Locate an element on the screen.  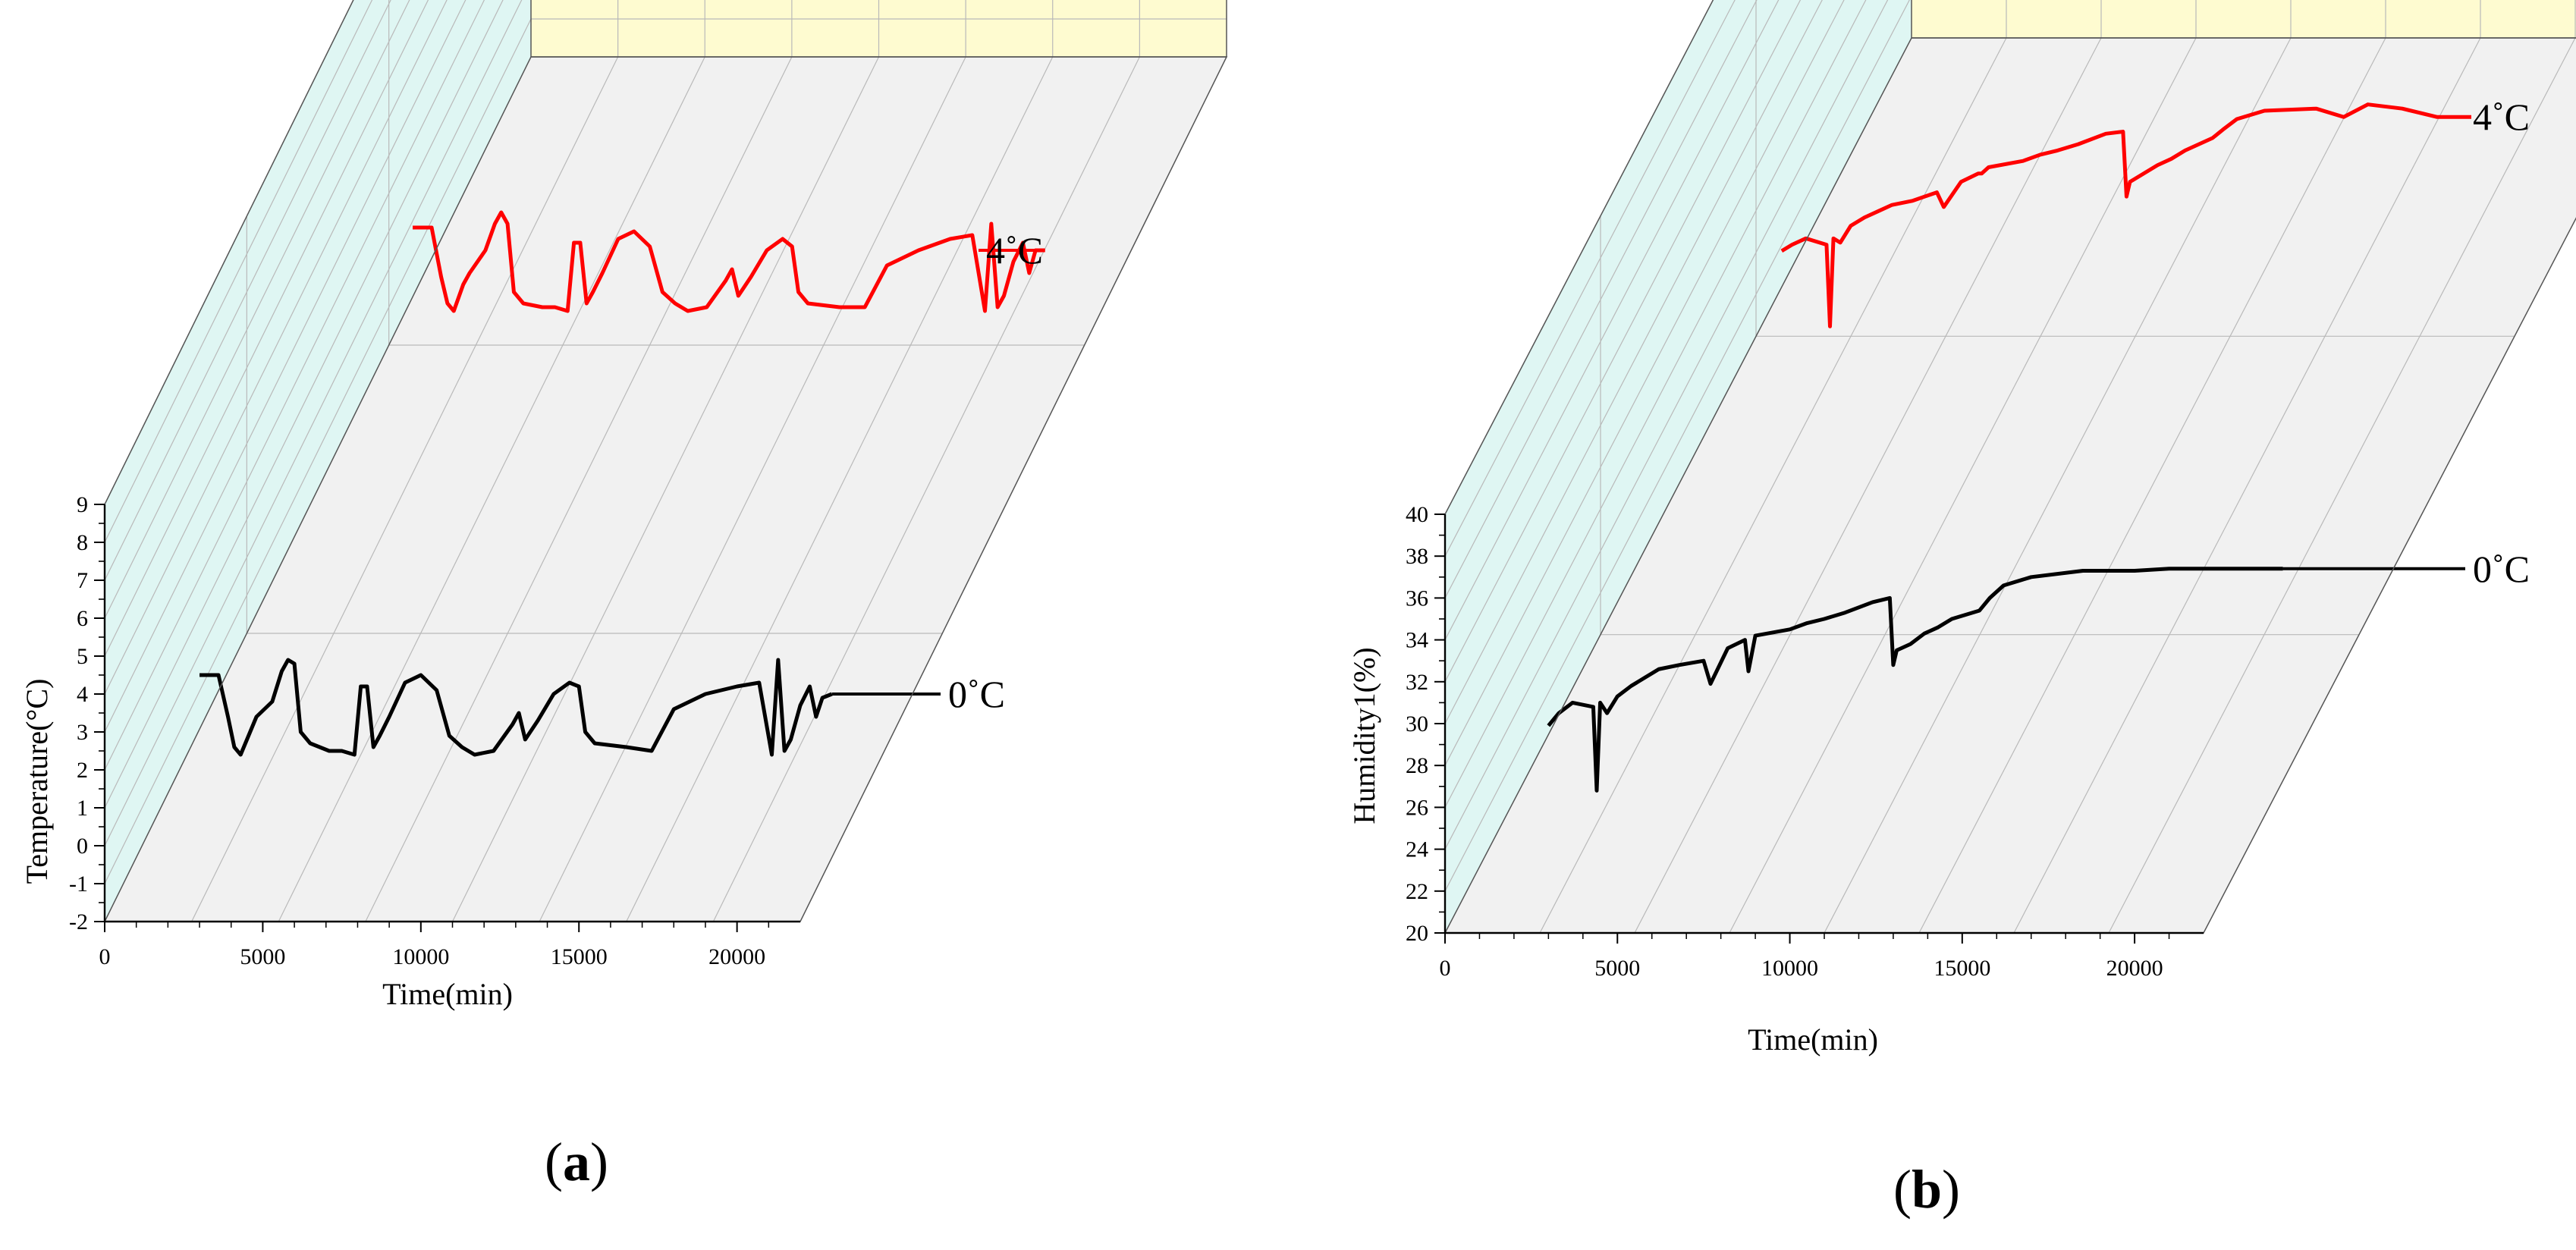
y-tick-label: 0 is located at coordinates (82, 846).